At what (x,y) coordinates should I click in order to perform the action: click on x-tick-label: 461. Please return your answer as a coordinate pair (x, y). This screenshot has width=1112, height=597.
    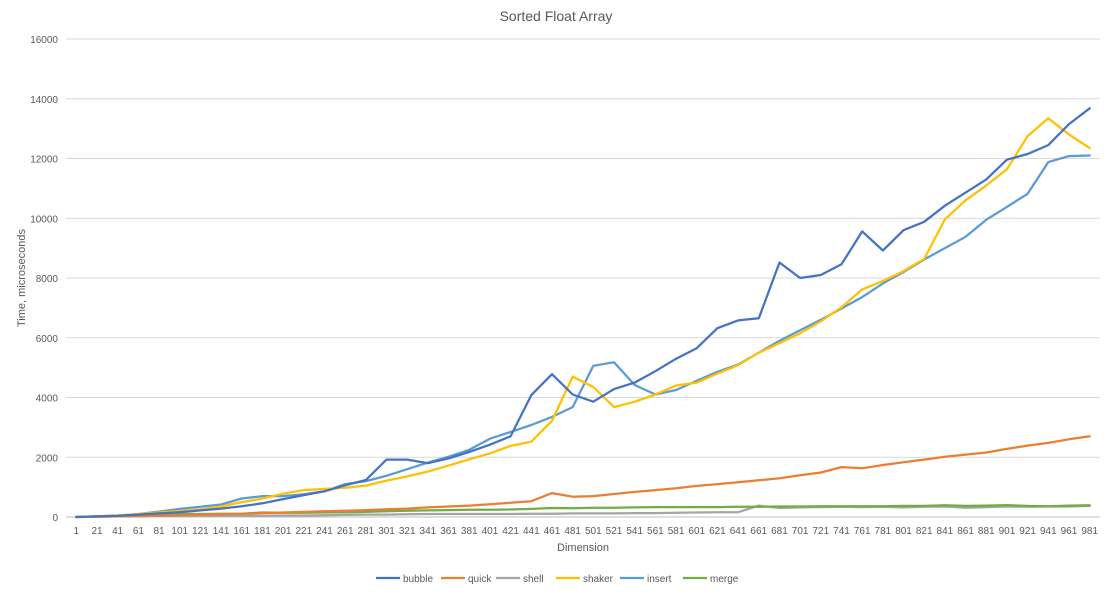
    Looking at the image, I should click on (552, 531).